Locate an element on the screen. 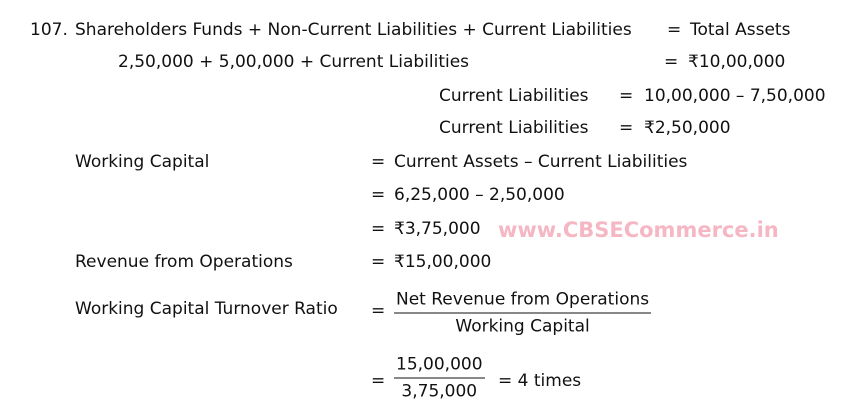 The height and width of the screenshot is (416, 850). numerator: Net Revenue from Operations is located at coordinates (523, 302).